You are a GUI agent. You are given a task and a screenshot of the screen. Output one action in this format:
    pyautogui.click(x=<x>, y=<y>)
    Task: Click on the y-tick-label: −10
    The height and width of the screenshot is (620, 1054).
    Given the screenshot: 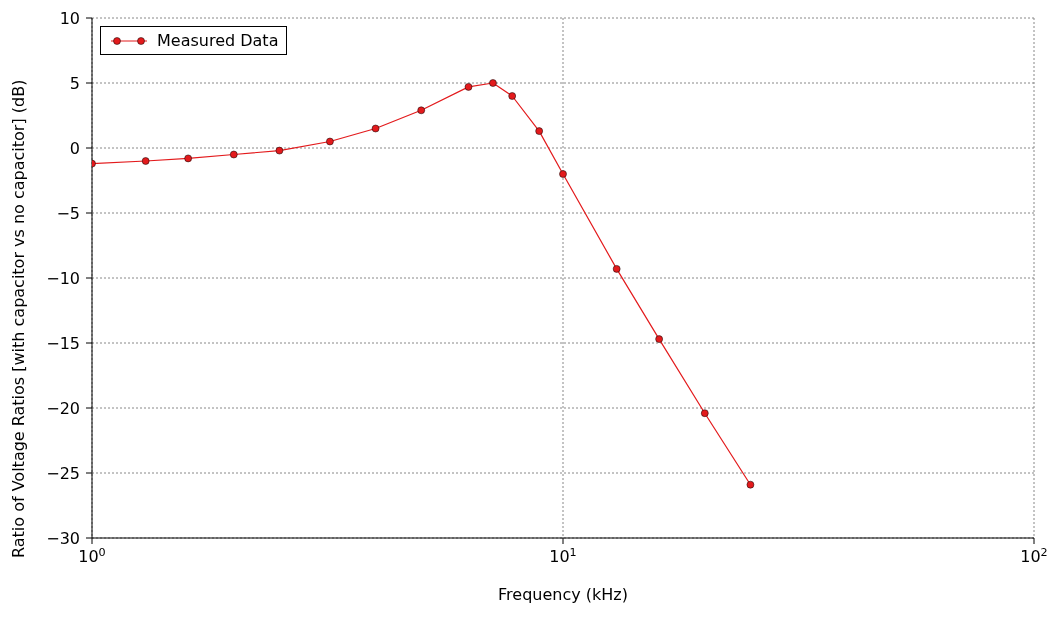 What is the action you would take?
    pyautogui.click(x=63, y=278)
    